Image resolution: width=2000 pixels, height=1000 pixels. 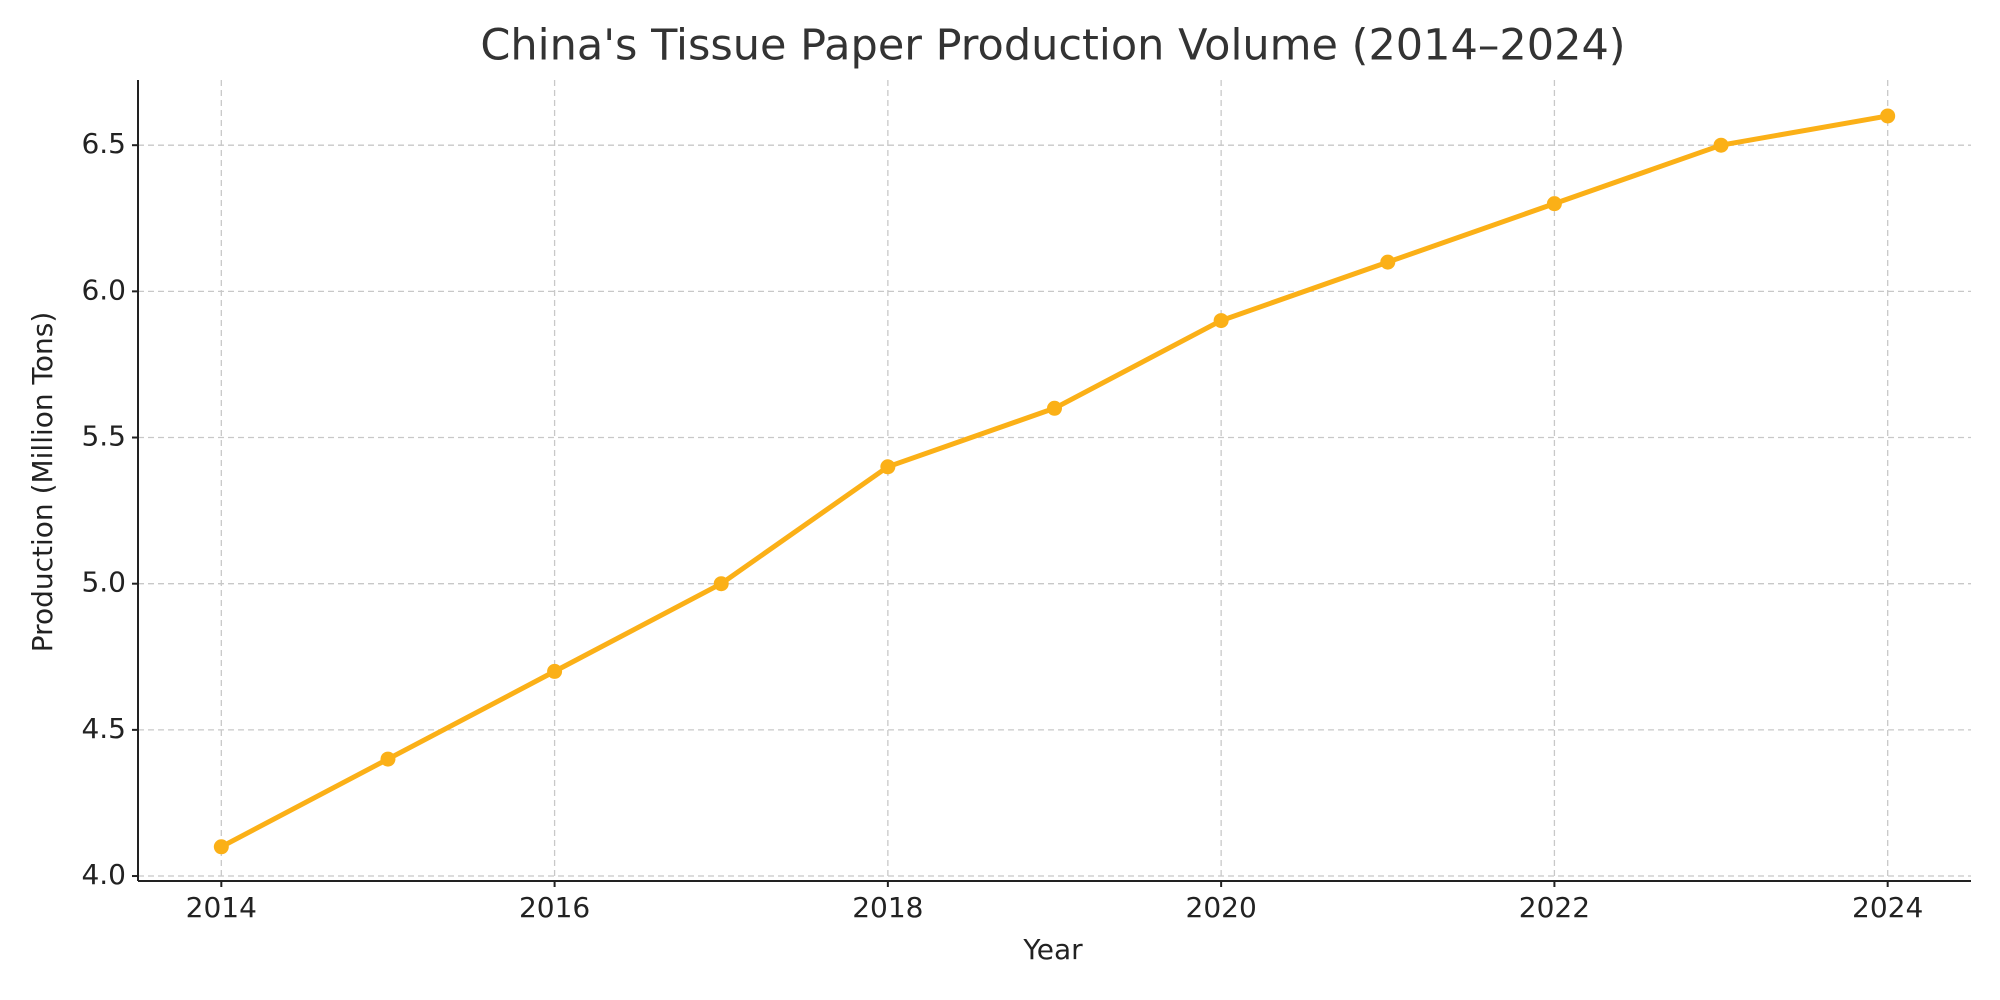 What do you see at coordinates (1554, 907) in the screenshot?
I see `x-tick-label: 2022` at bounding box center [1554, 907].